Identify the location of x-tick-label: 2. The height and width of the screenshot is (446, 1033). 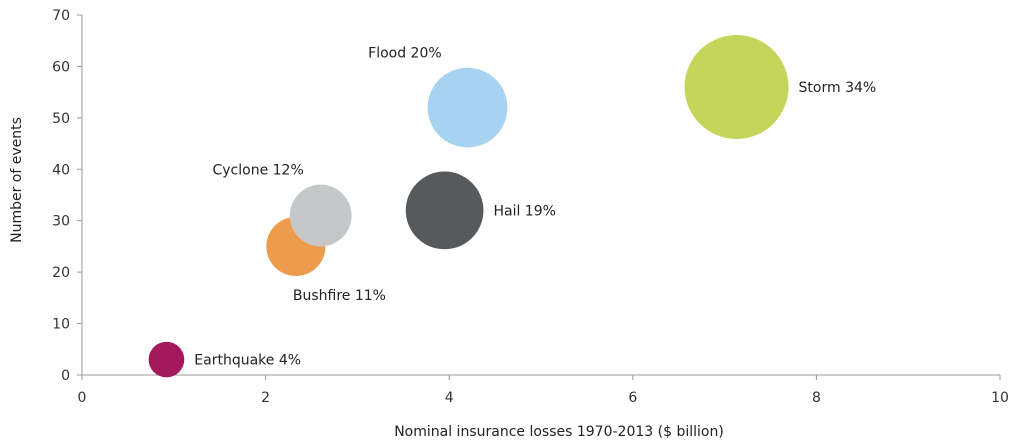
(265, 398).